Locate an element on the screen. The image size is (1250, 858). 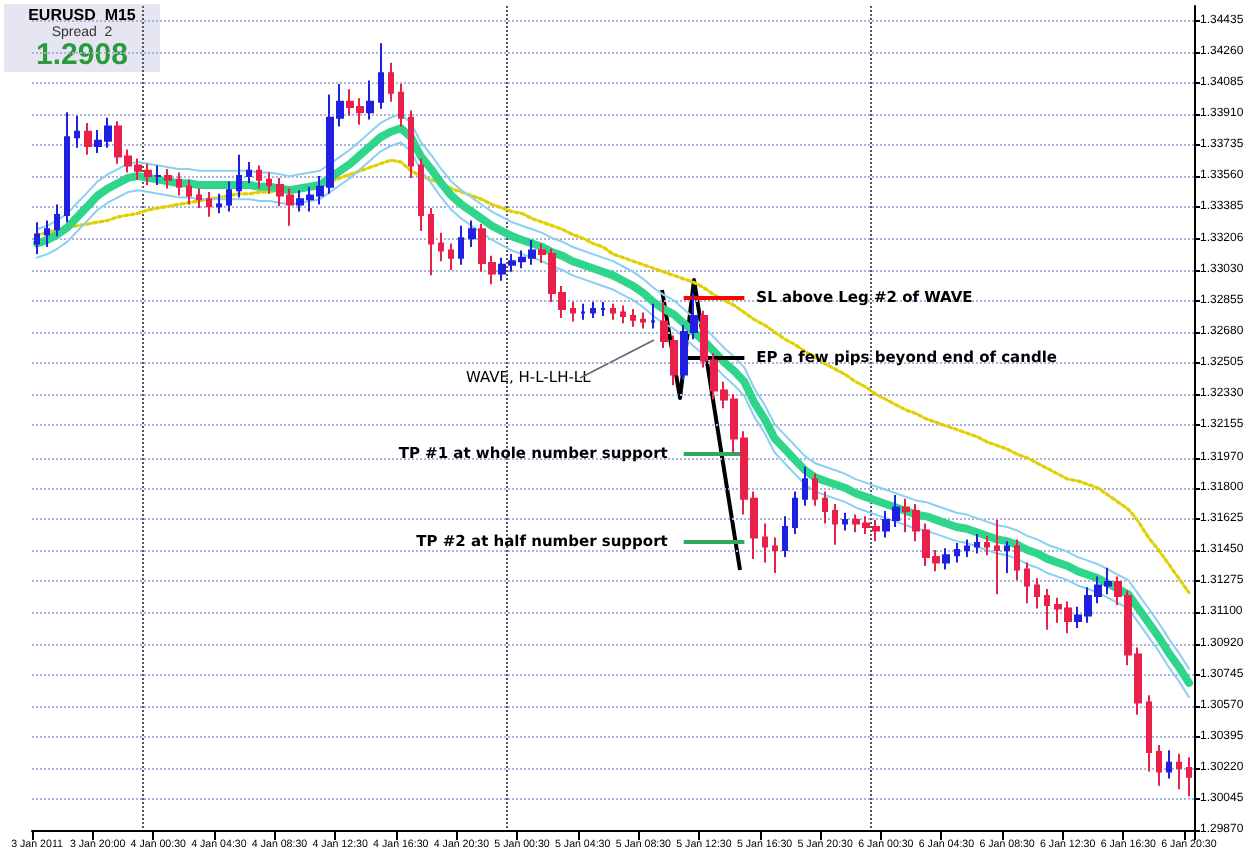
chart-title: EURUSD M15 is located at coordinates (82, 15).